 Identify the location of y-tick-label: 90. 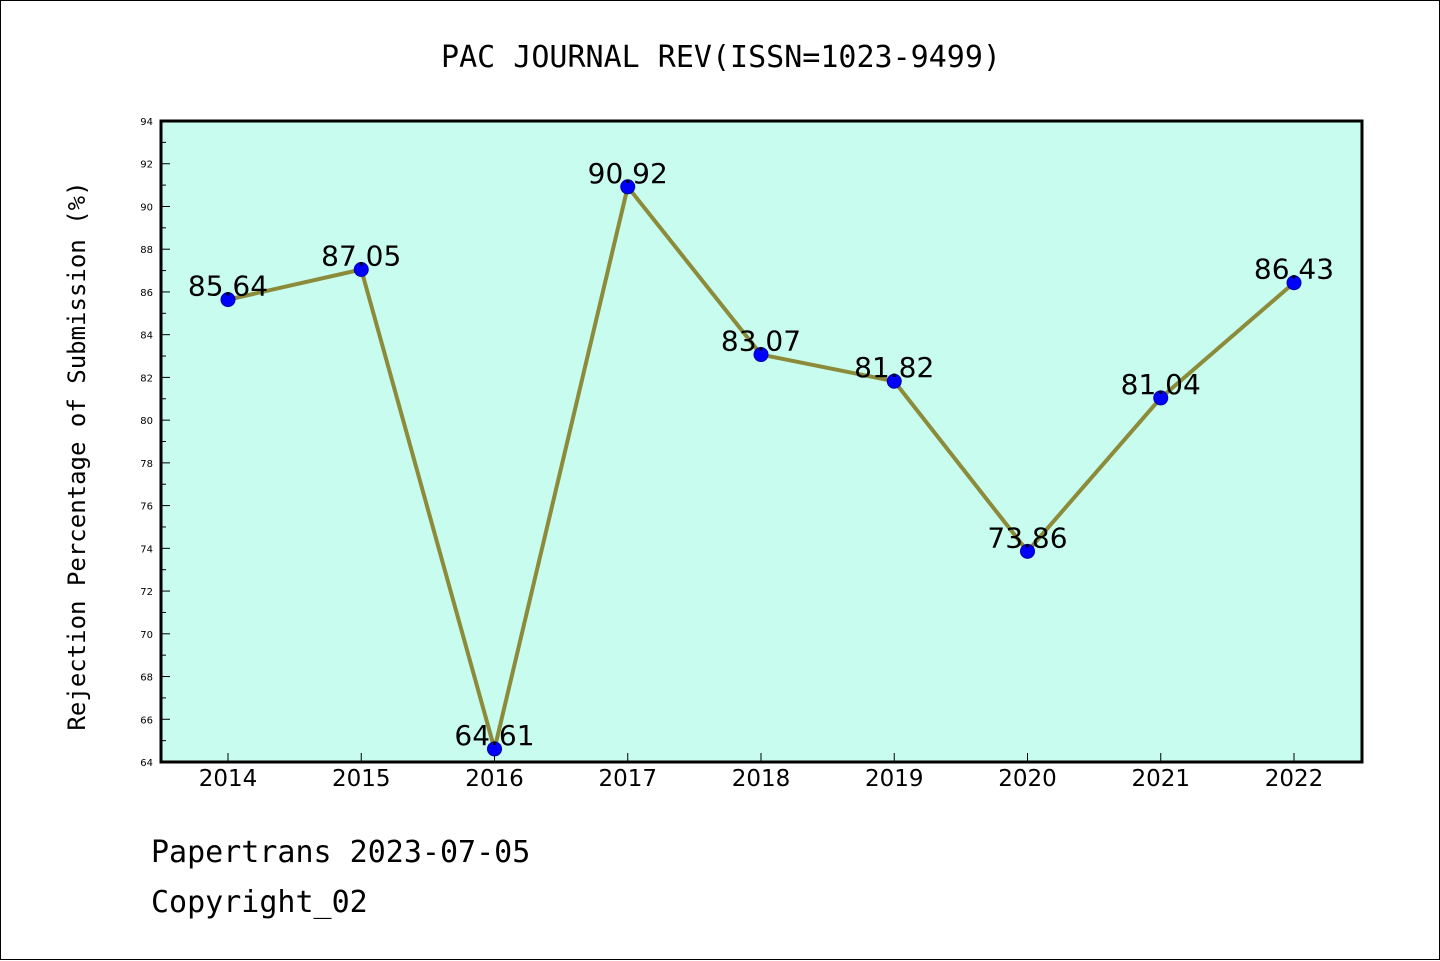
(146, 207).